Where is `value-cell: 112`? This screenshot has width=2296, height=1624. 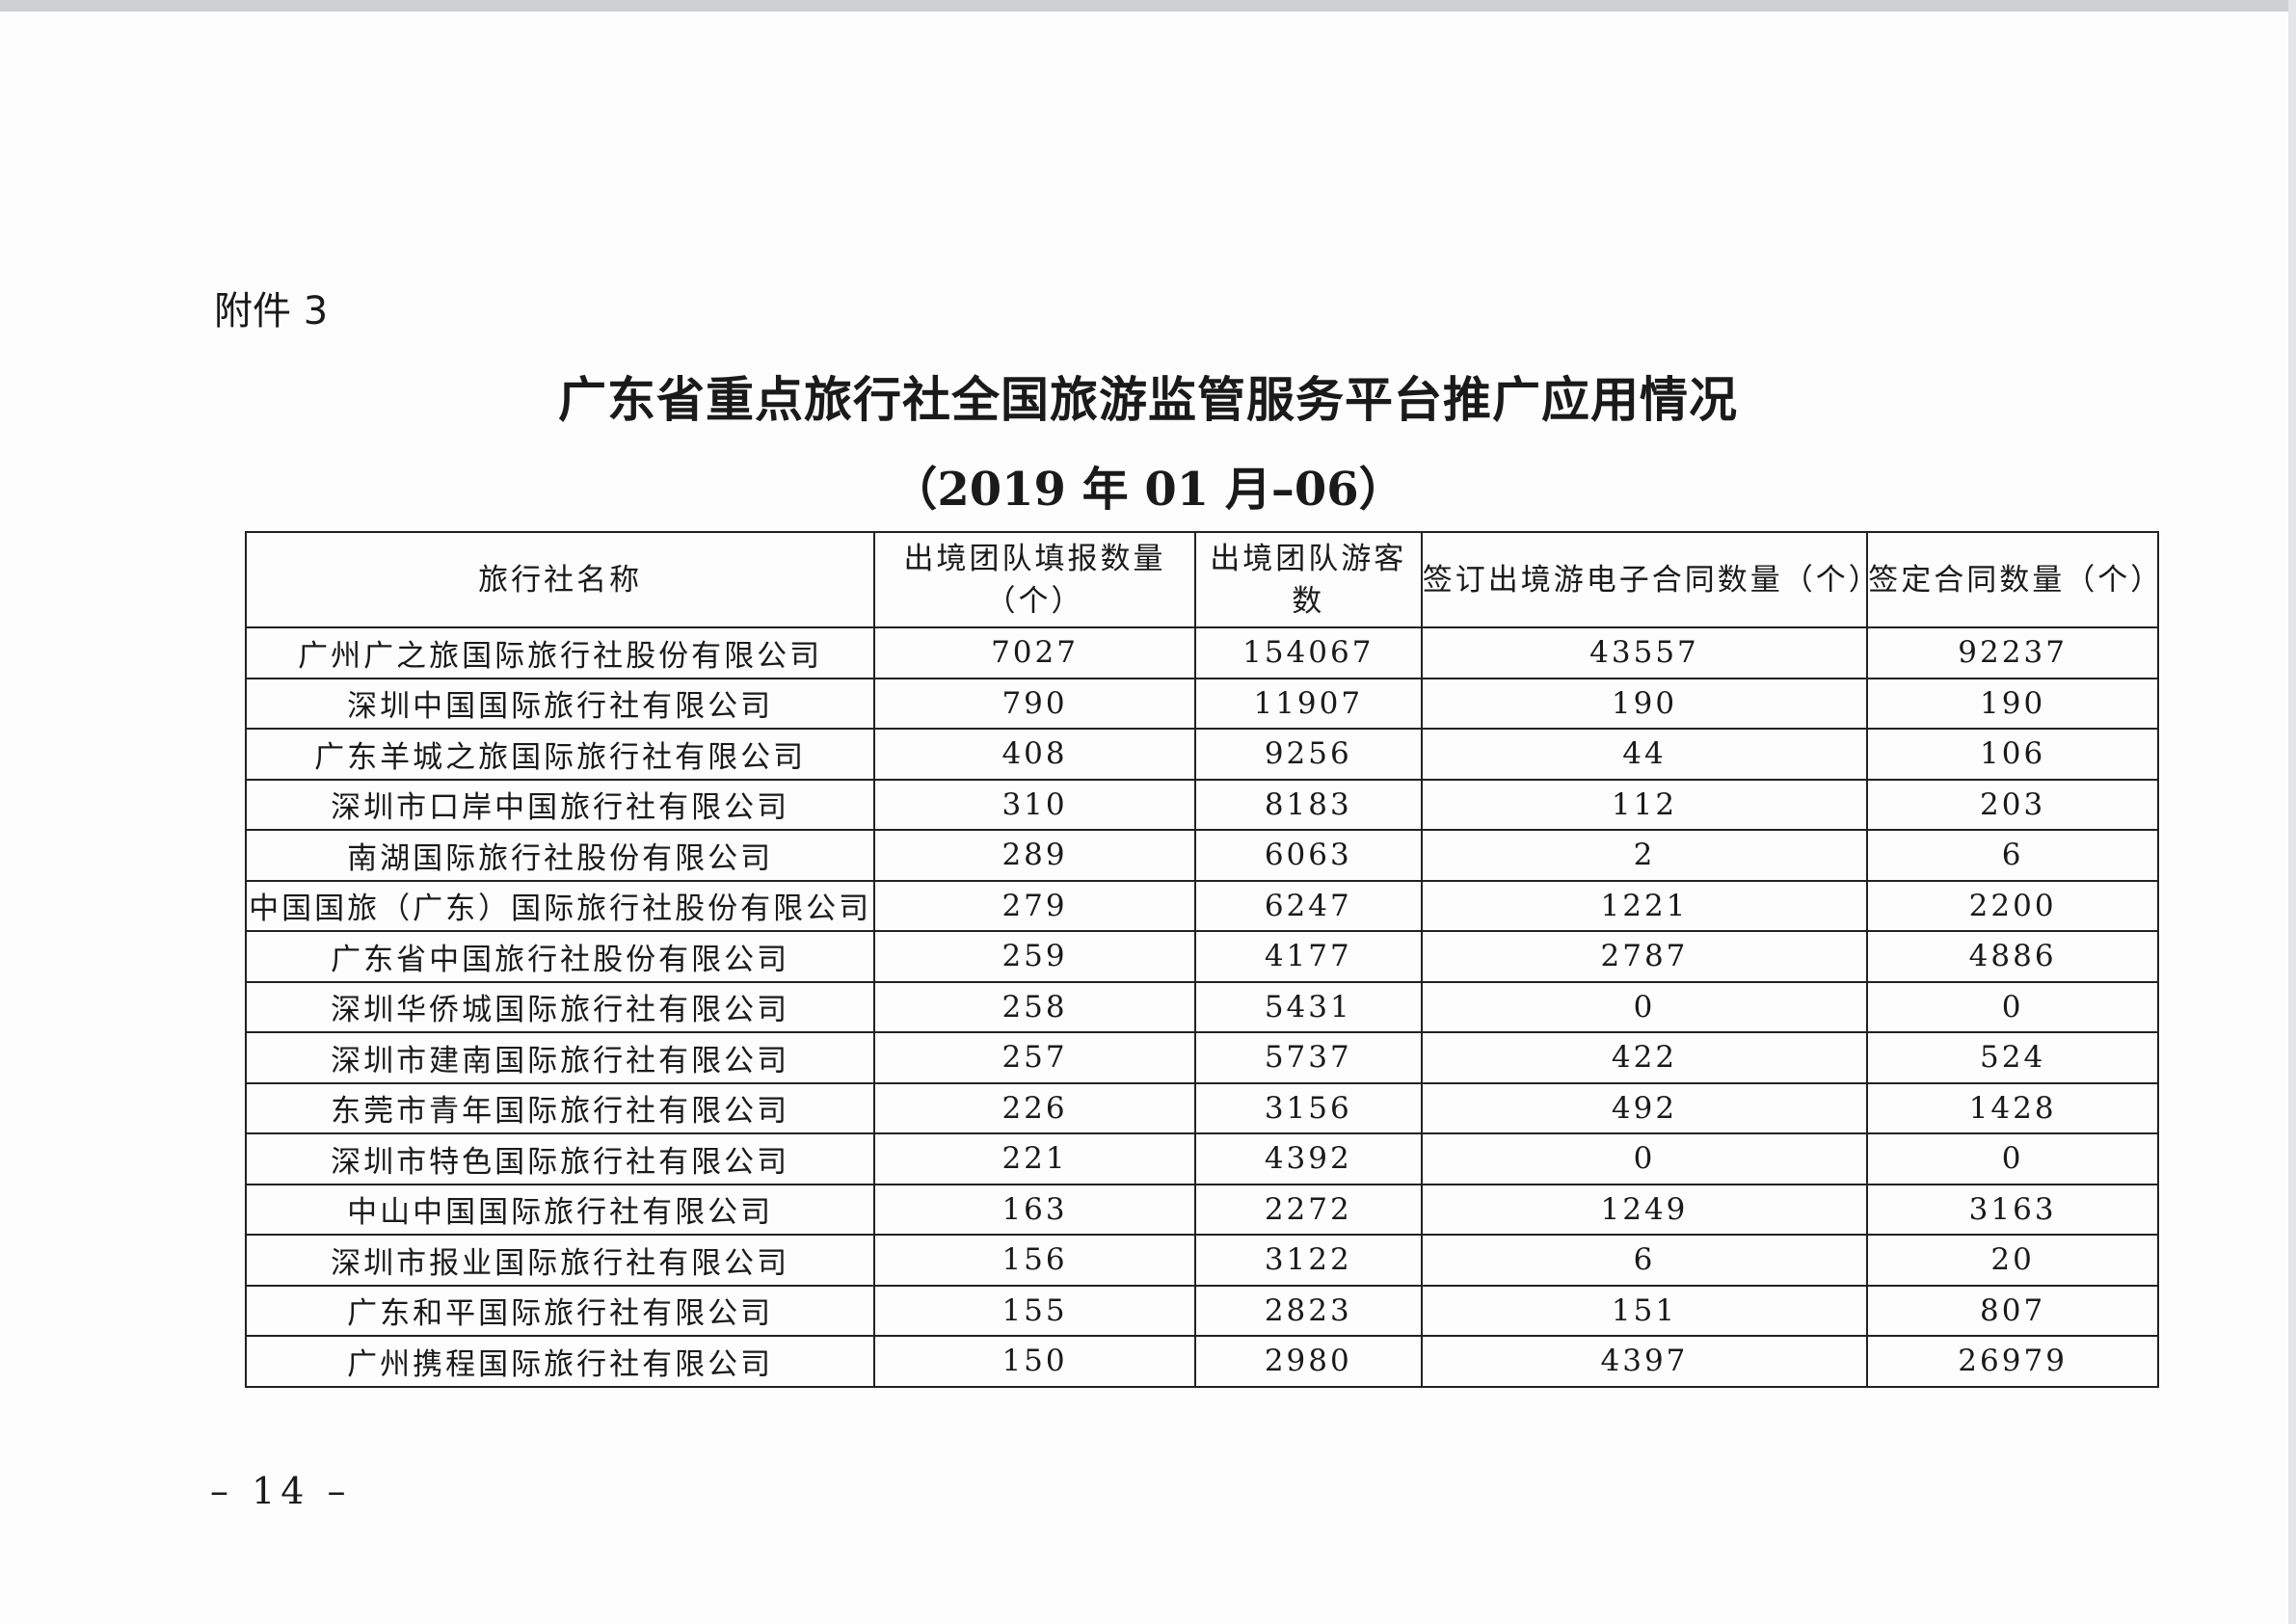 value-cell: 112 is located at coordinates (1644, 804).